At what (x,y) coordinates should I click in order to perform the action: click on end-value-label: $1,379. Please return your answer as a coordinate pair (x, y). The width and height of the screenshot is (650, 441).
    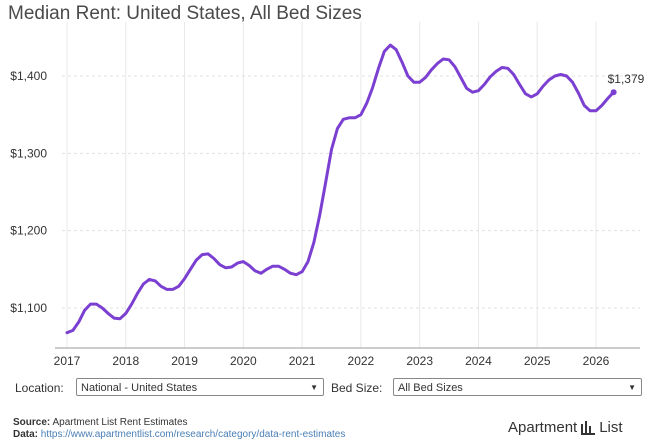
    Looking at the image, I should click on (626, 79).